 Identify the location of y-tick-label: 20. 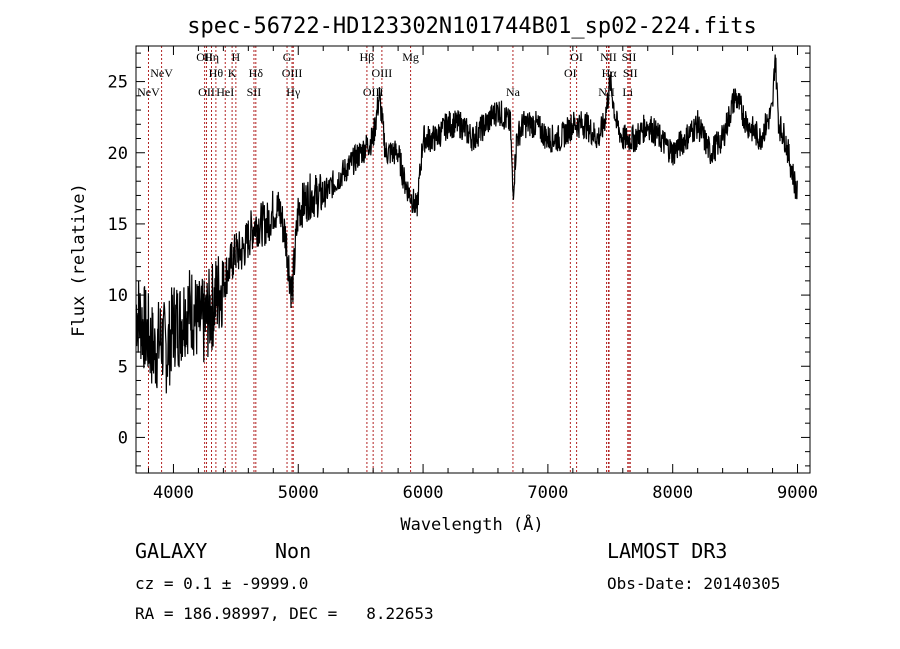
(118, 154).